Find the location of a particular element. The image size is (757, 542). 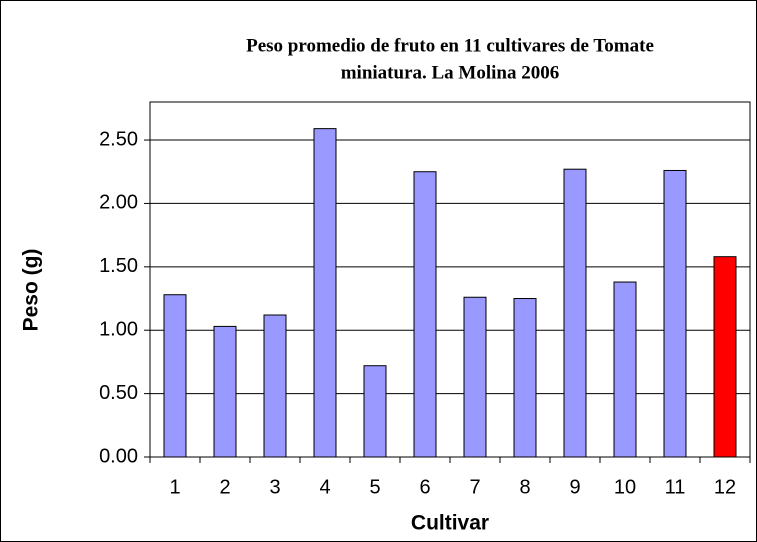

x-tick-label: 2 is located at coordinates (224, 487).